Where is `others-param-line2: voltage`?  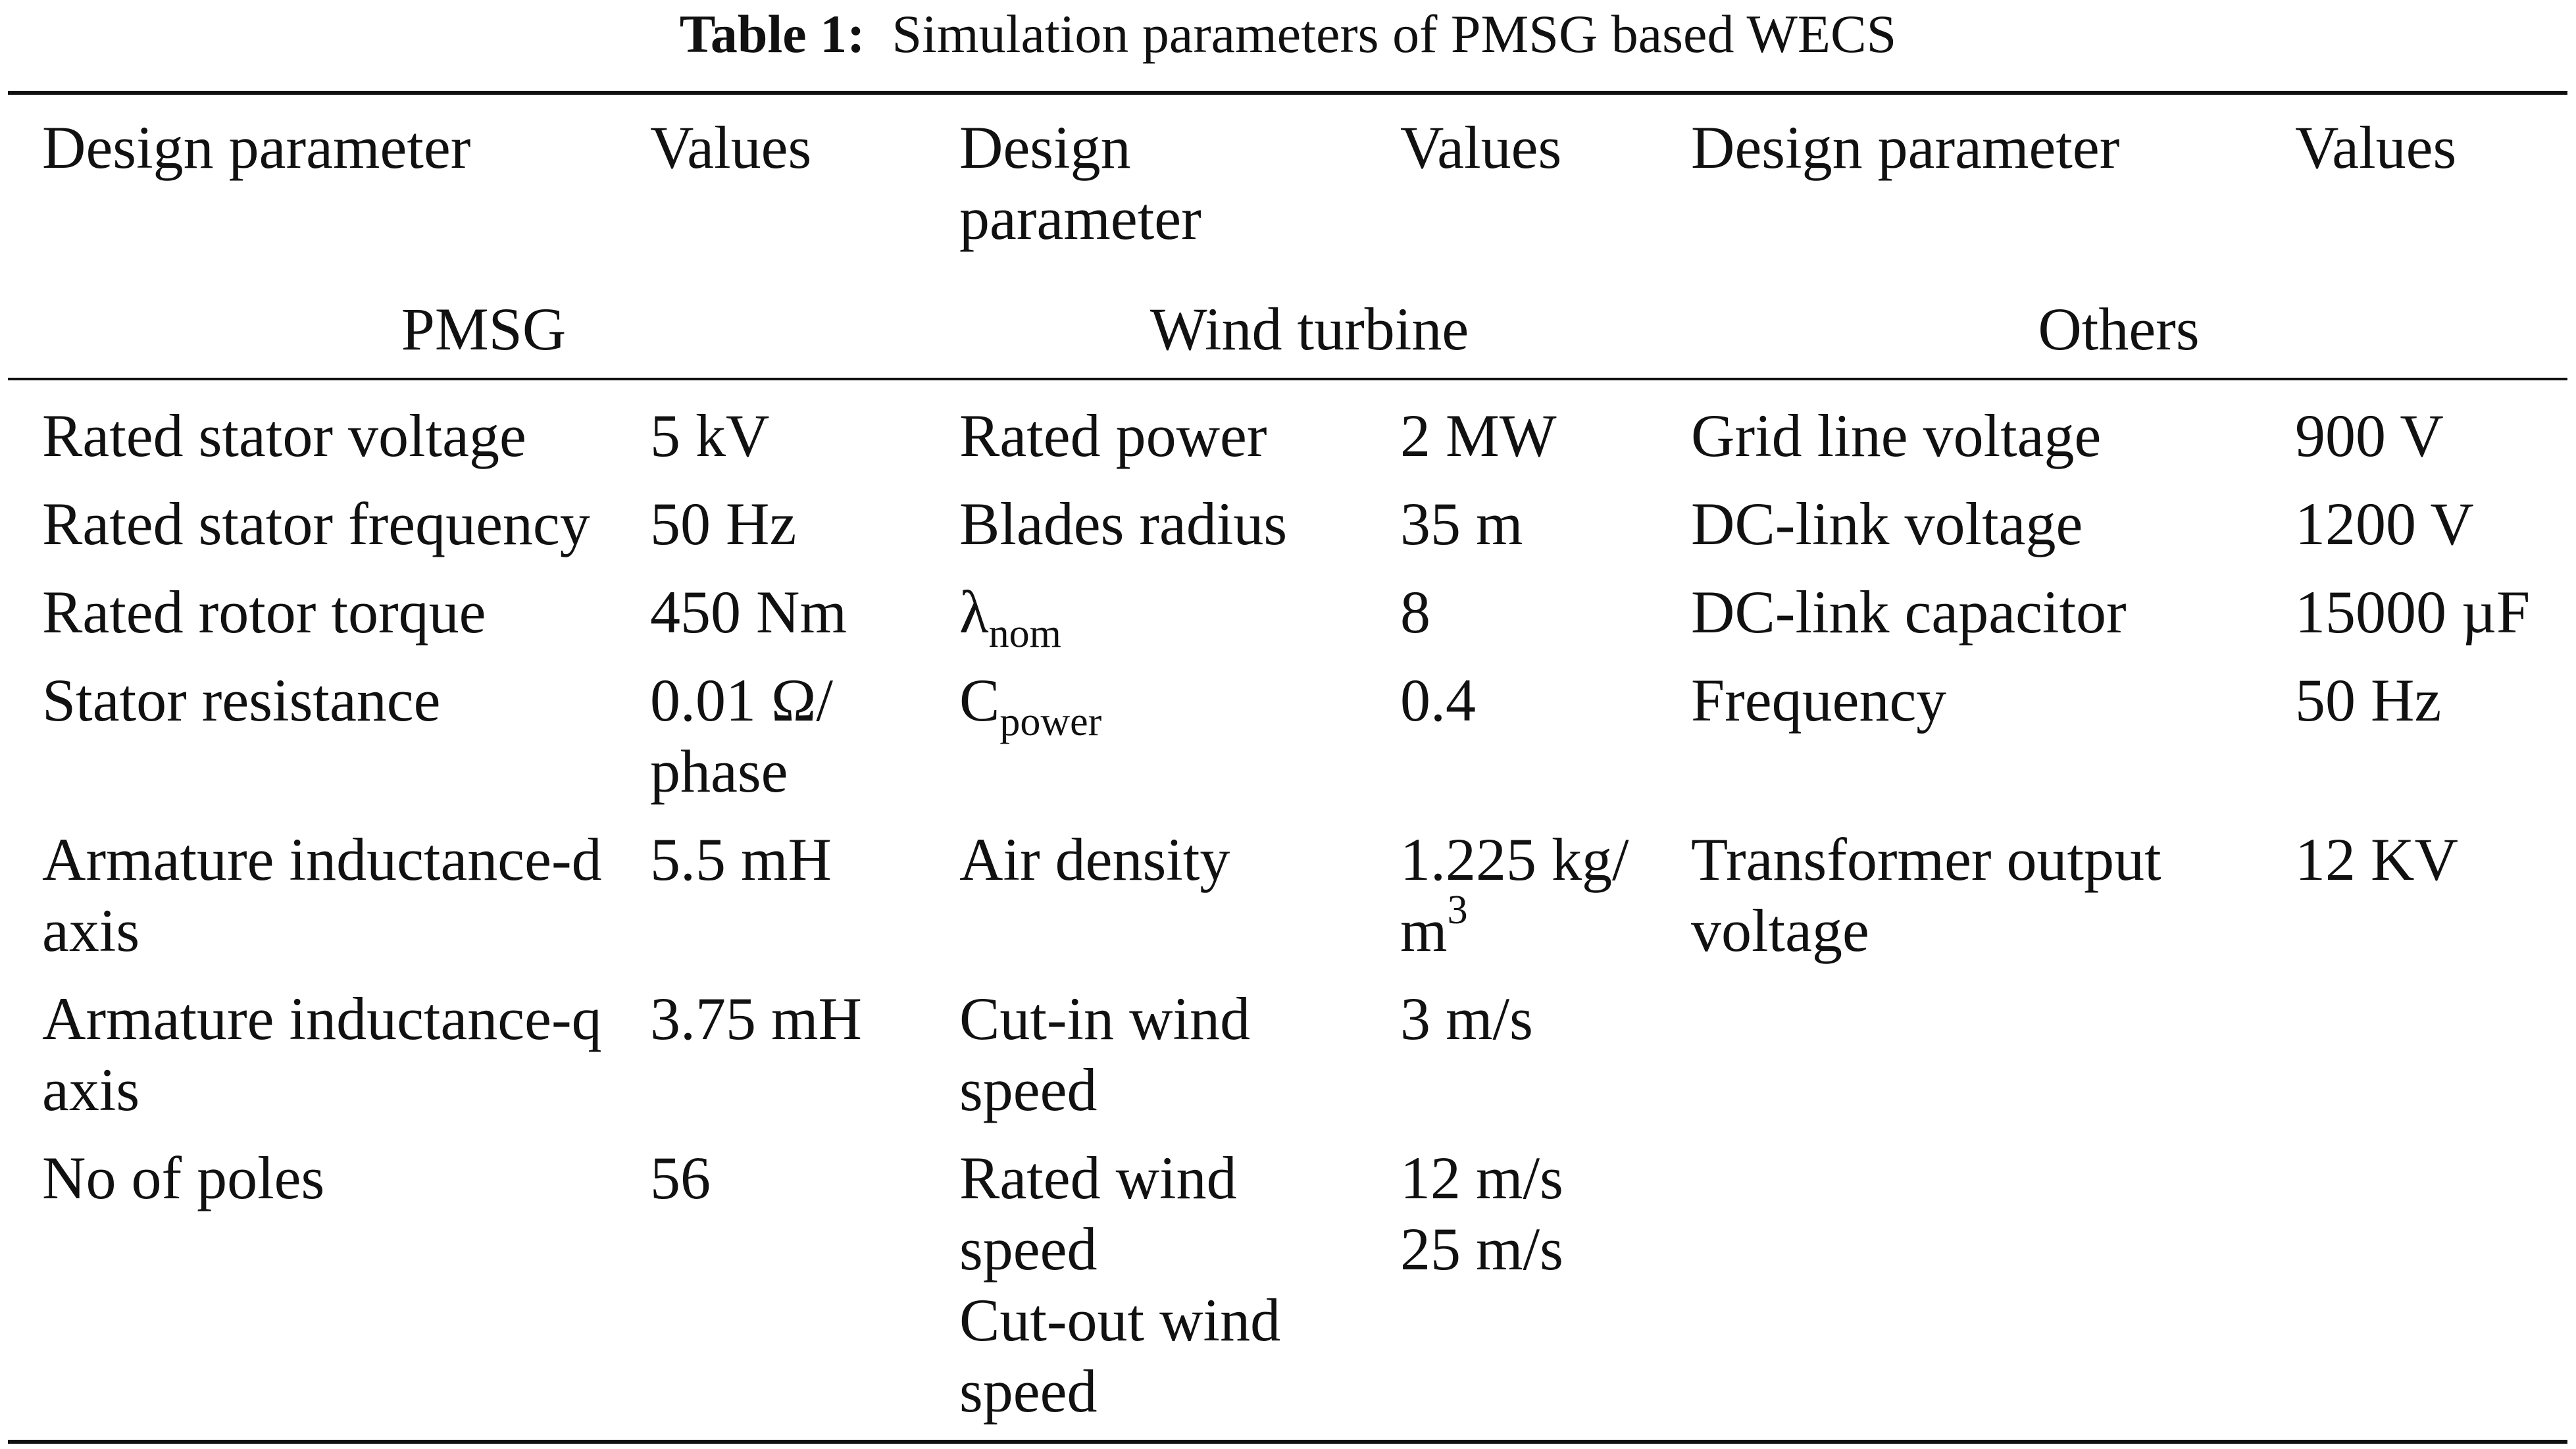
others-param-line2: voltage is located at coordinates (1780, 930).